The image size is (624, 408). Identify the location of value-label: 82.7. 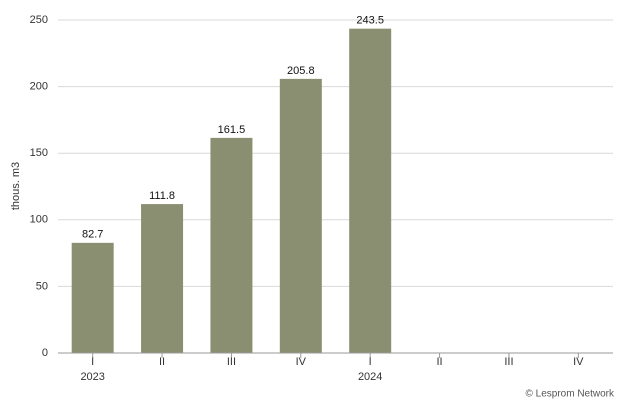
(92, 235).